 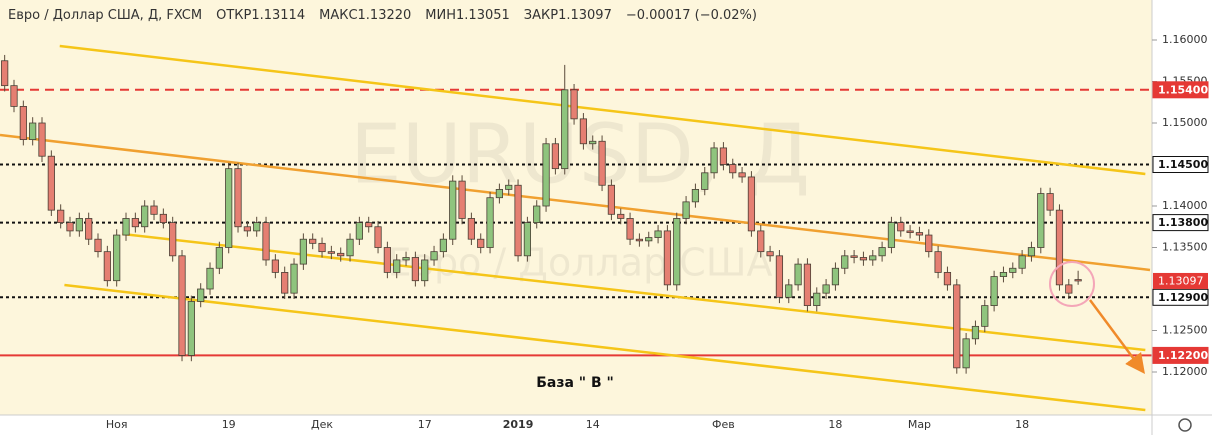 I want to click on y-tick-label: 1.12500, so click(x=1185, y=330).